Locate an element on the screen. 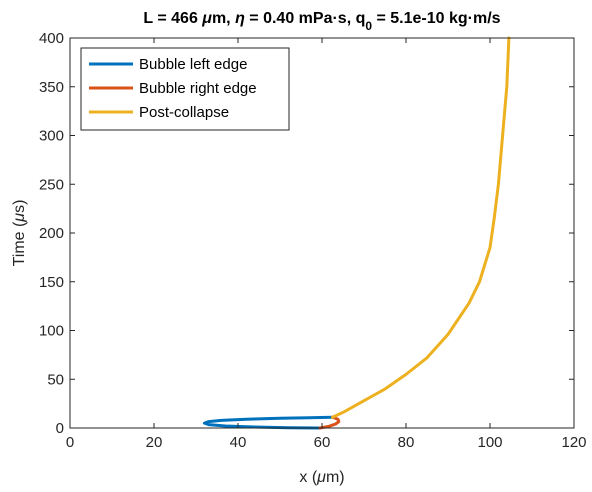 This screenshot has height=492, width=592. y-tick-label: 100 is located at coordinates (51, 331).